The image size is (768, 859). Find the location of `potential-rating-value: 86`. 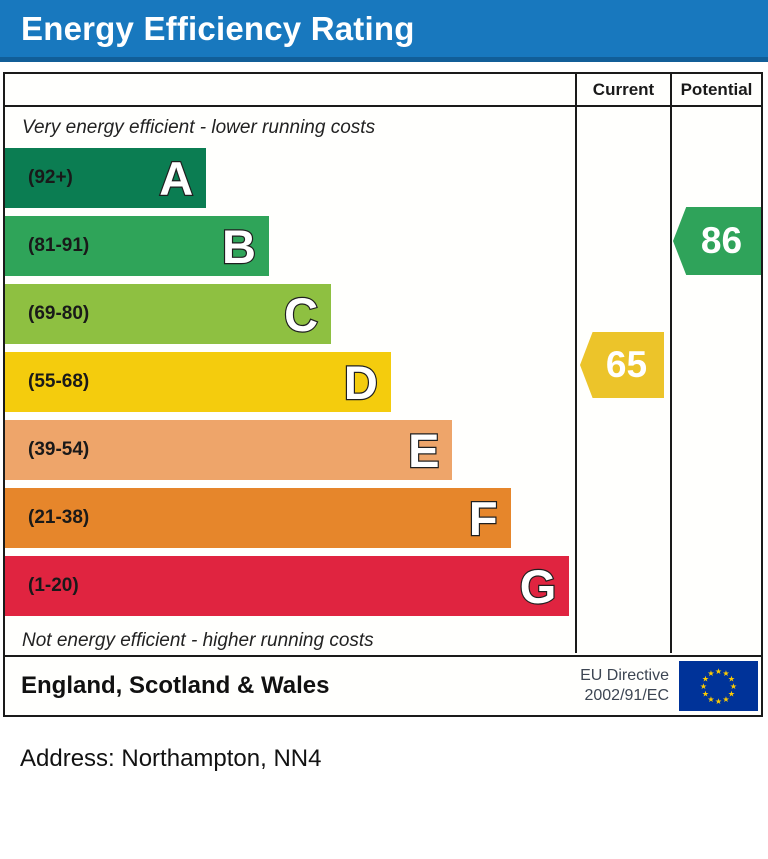

potential-rating-value: 86 is located at coordinates (721, 240).